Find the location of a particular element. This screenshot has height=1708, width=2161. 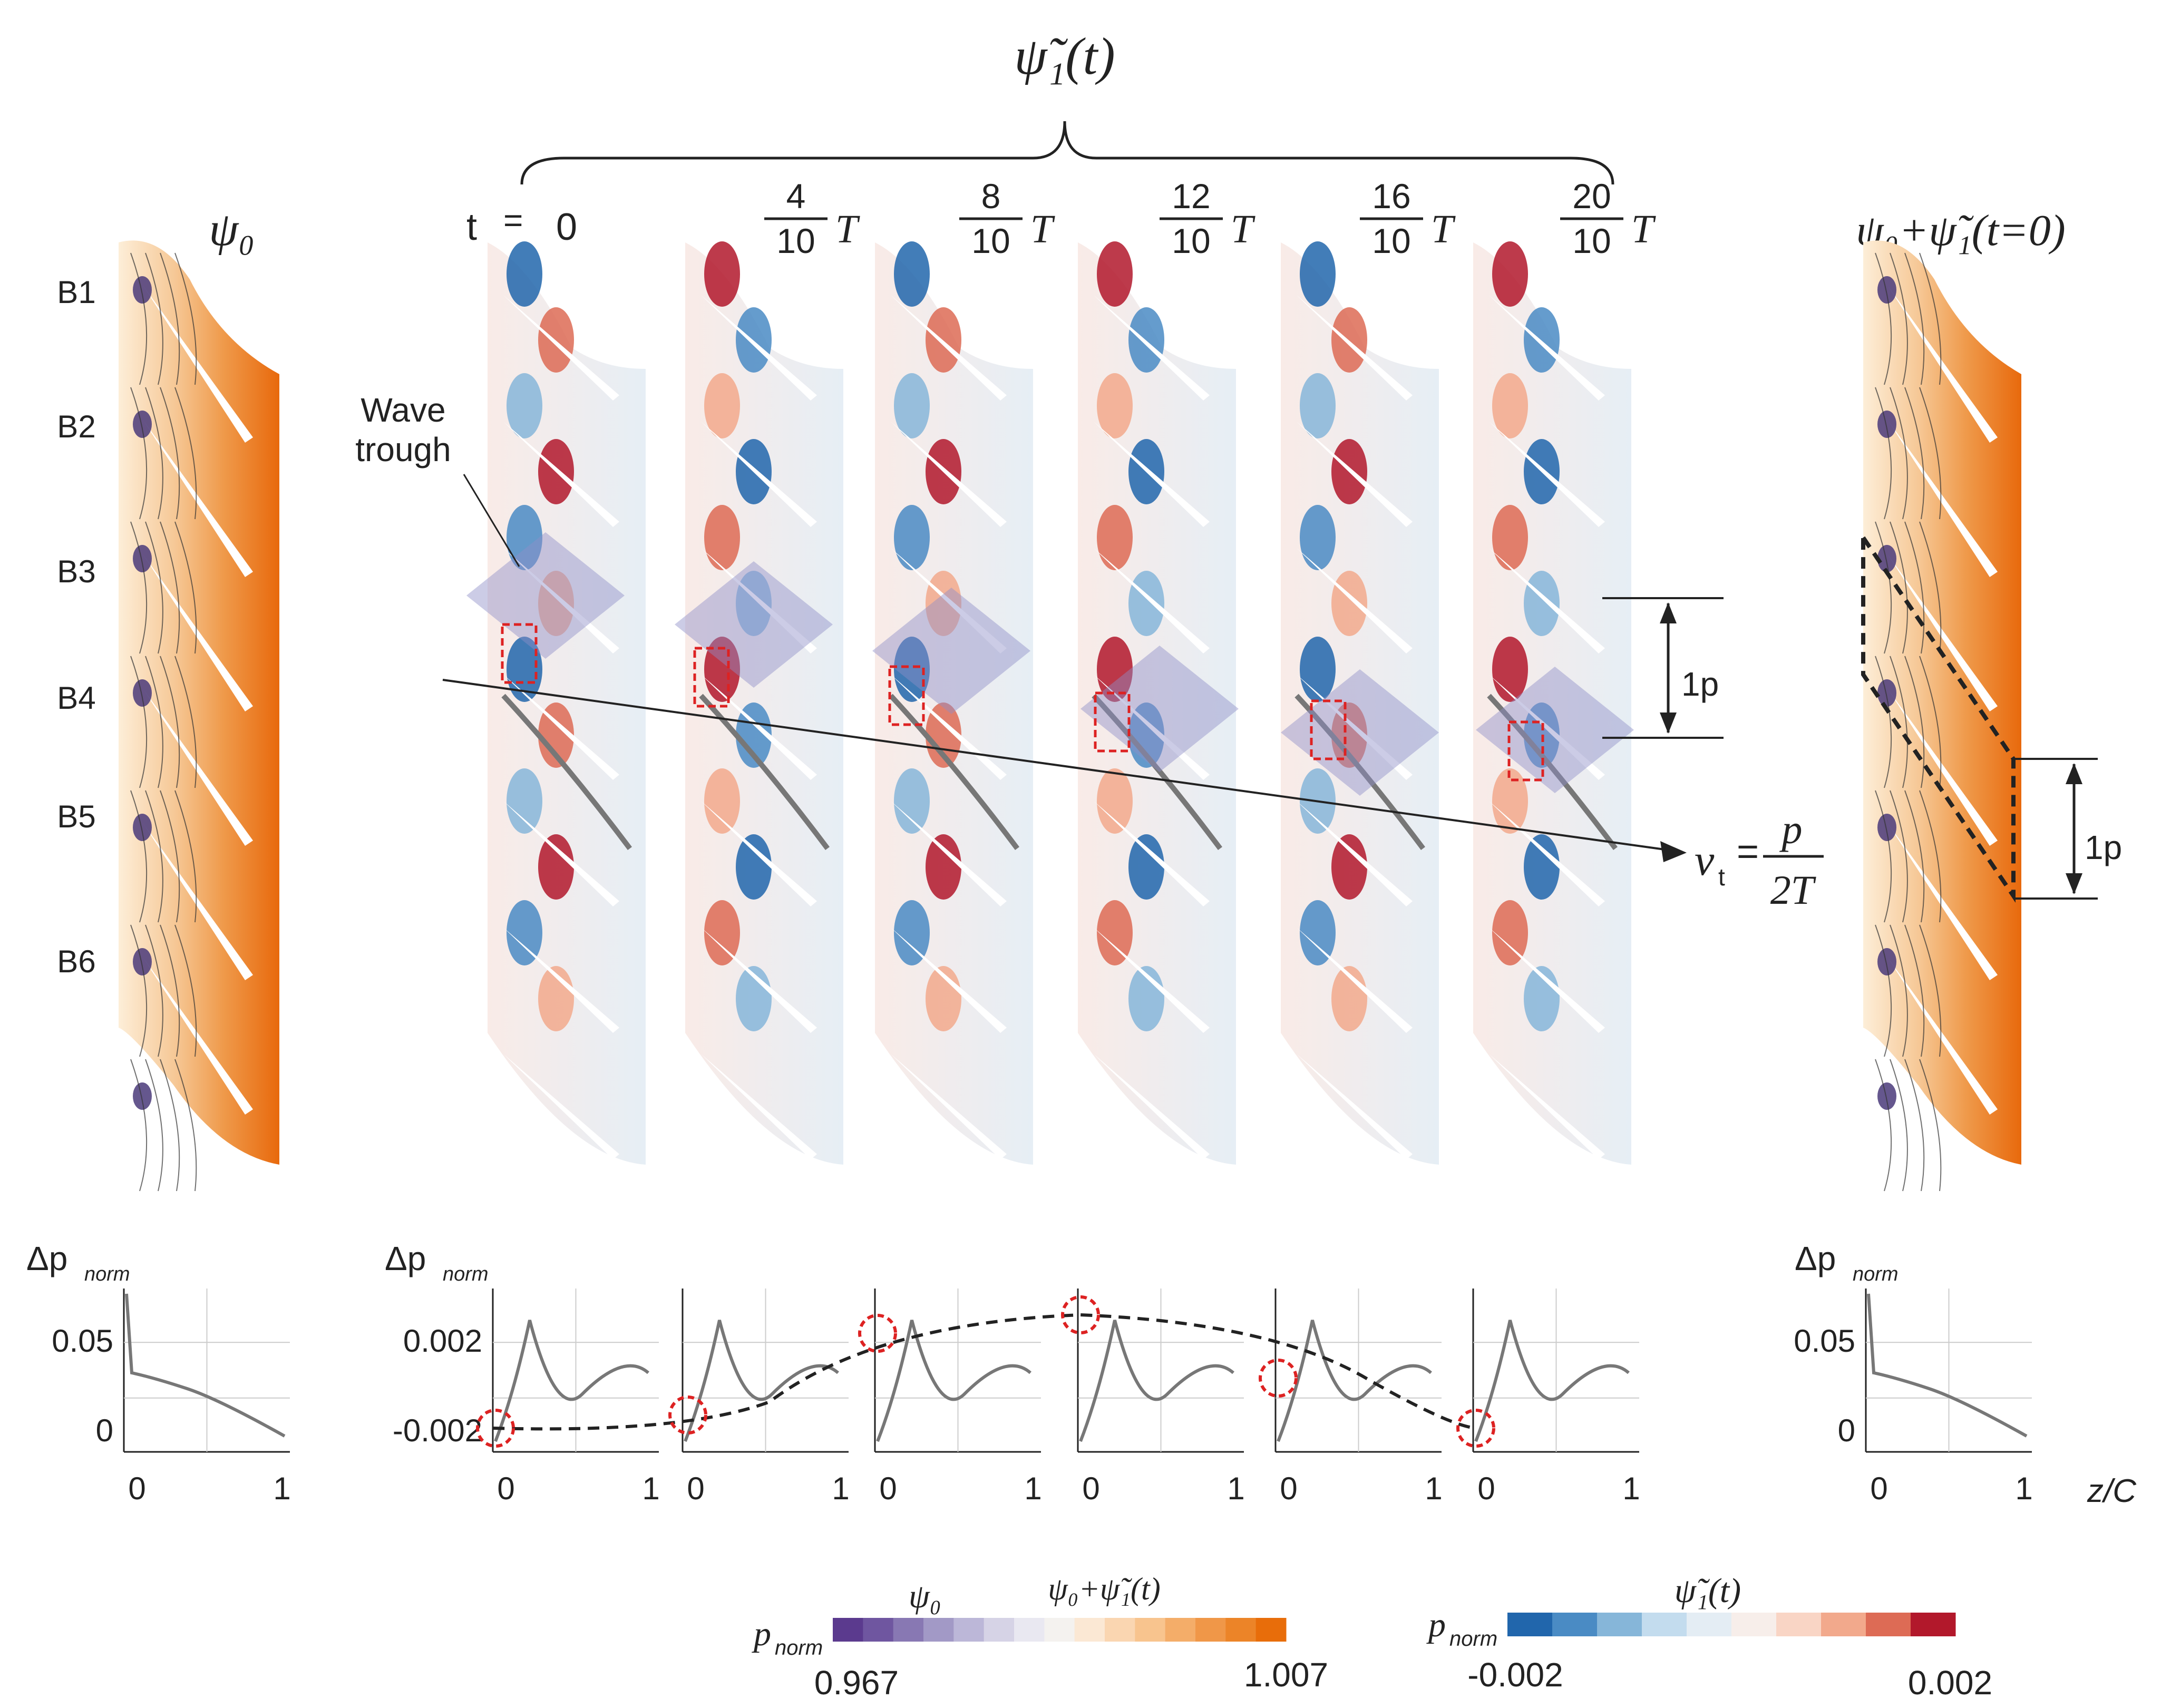

t-prefix: t is located at coordinates (471, 227).